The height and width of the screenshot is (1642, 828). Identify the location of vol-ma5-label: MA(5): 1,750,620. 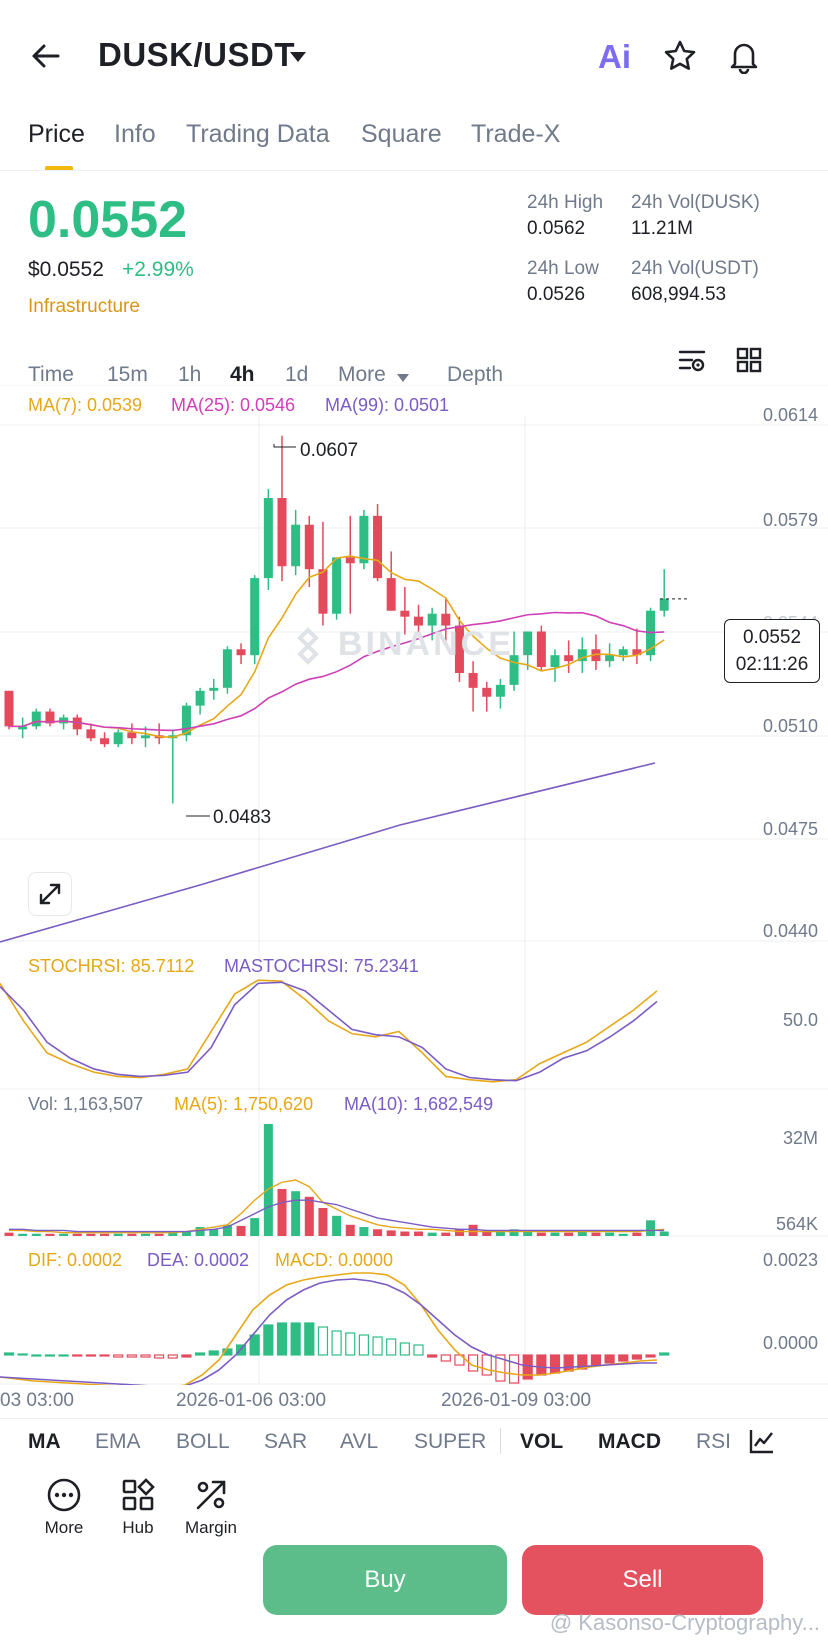
(244, 1104).